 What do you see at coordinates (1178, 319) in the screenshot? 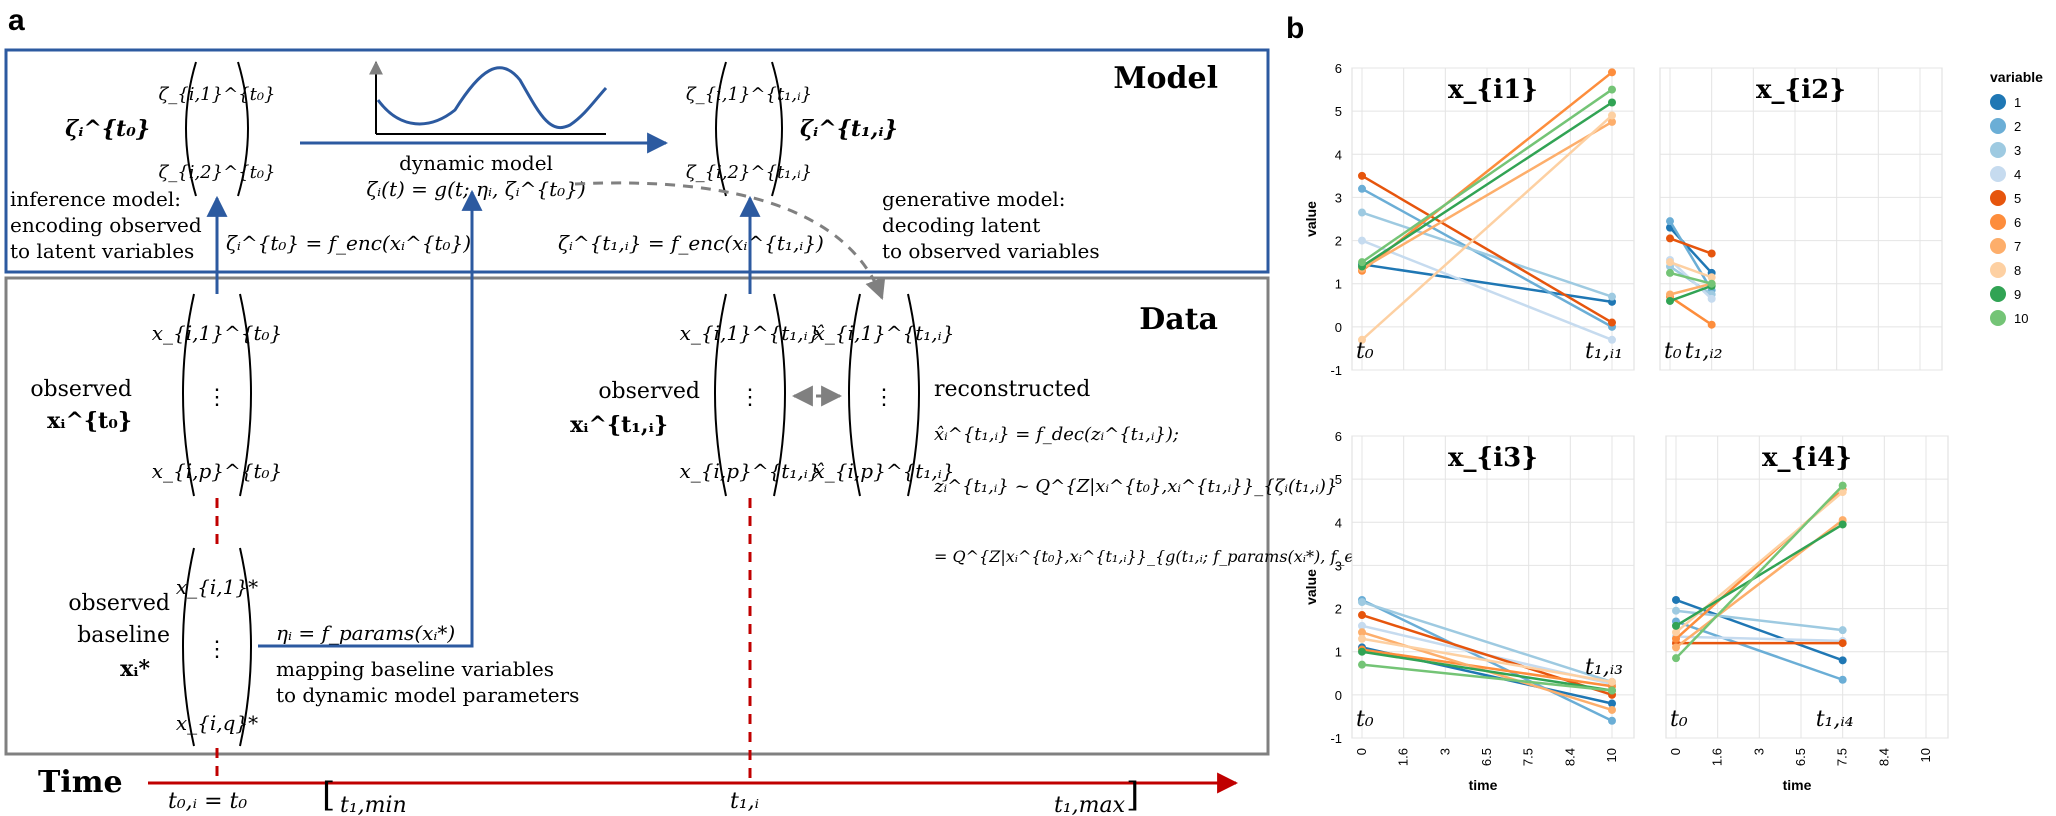
I see `data-title: Data` at bounding box center [1178, 319].